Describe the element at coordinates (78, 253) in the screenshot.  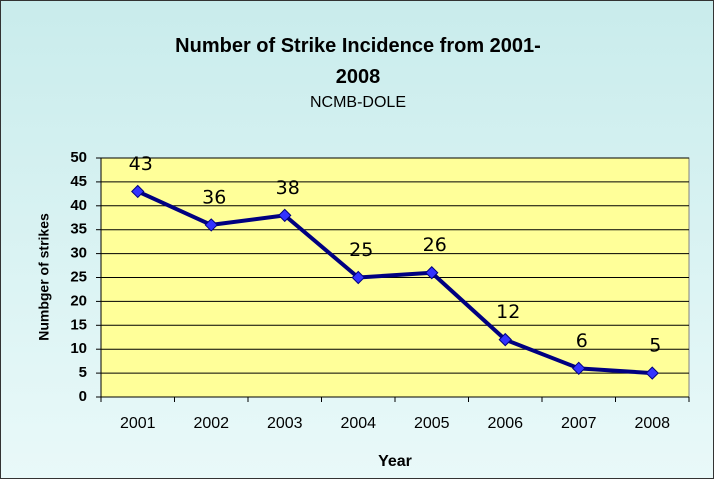
I see `y-tick-label: 30` at that location.